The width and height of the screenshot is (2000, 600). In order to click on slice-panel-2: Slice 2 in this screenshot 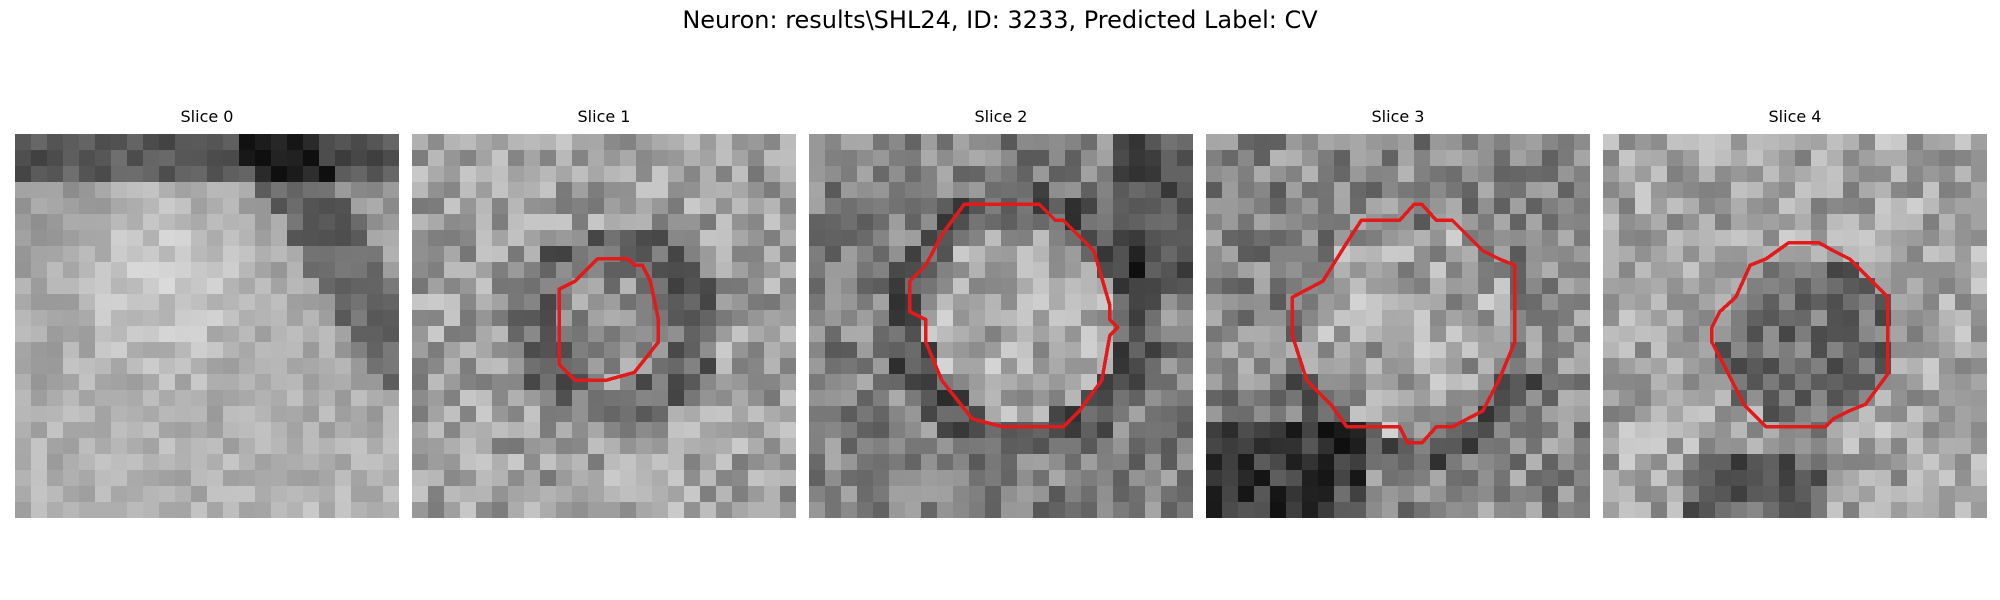, I will do `click(1001, 312)`.